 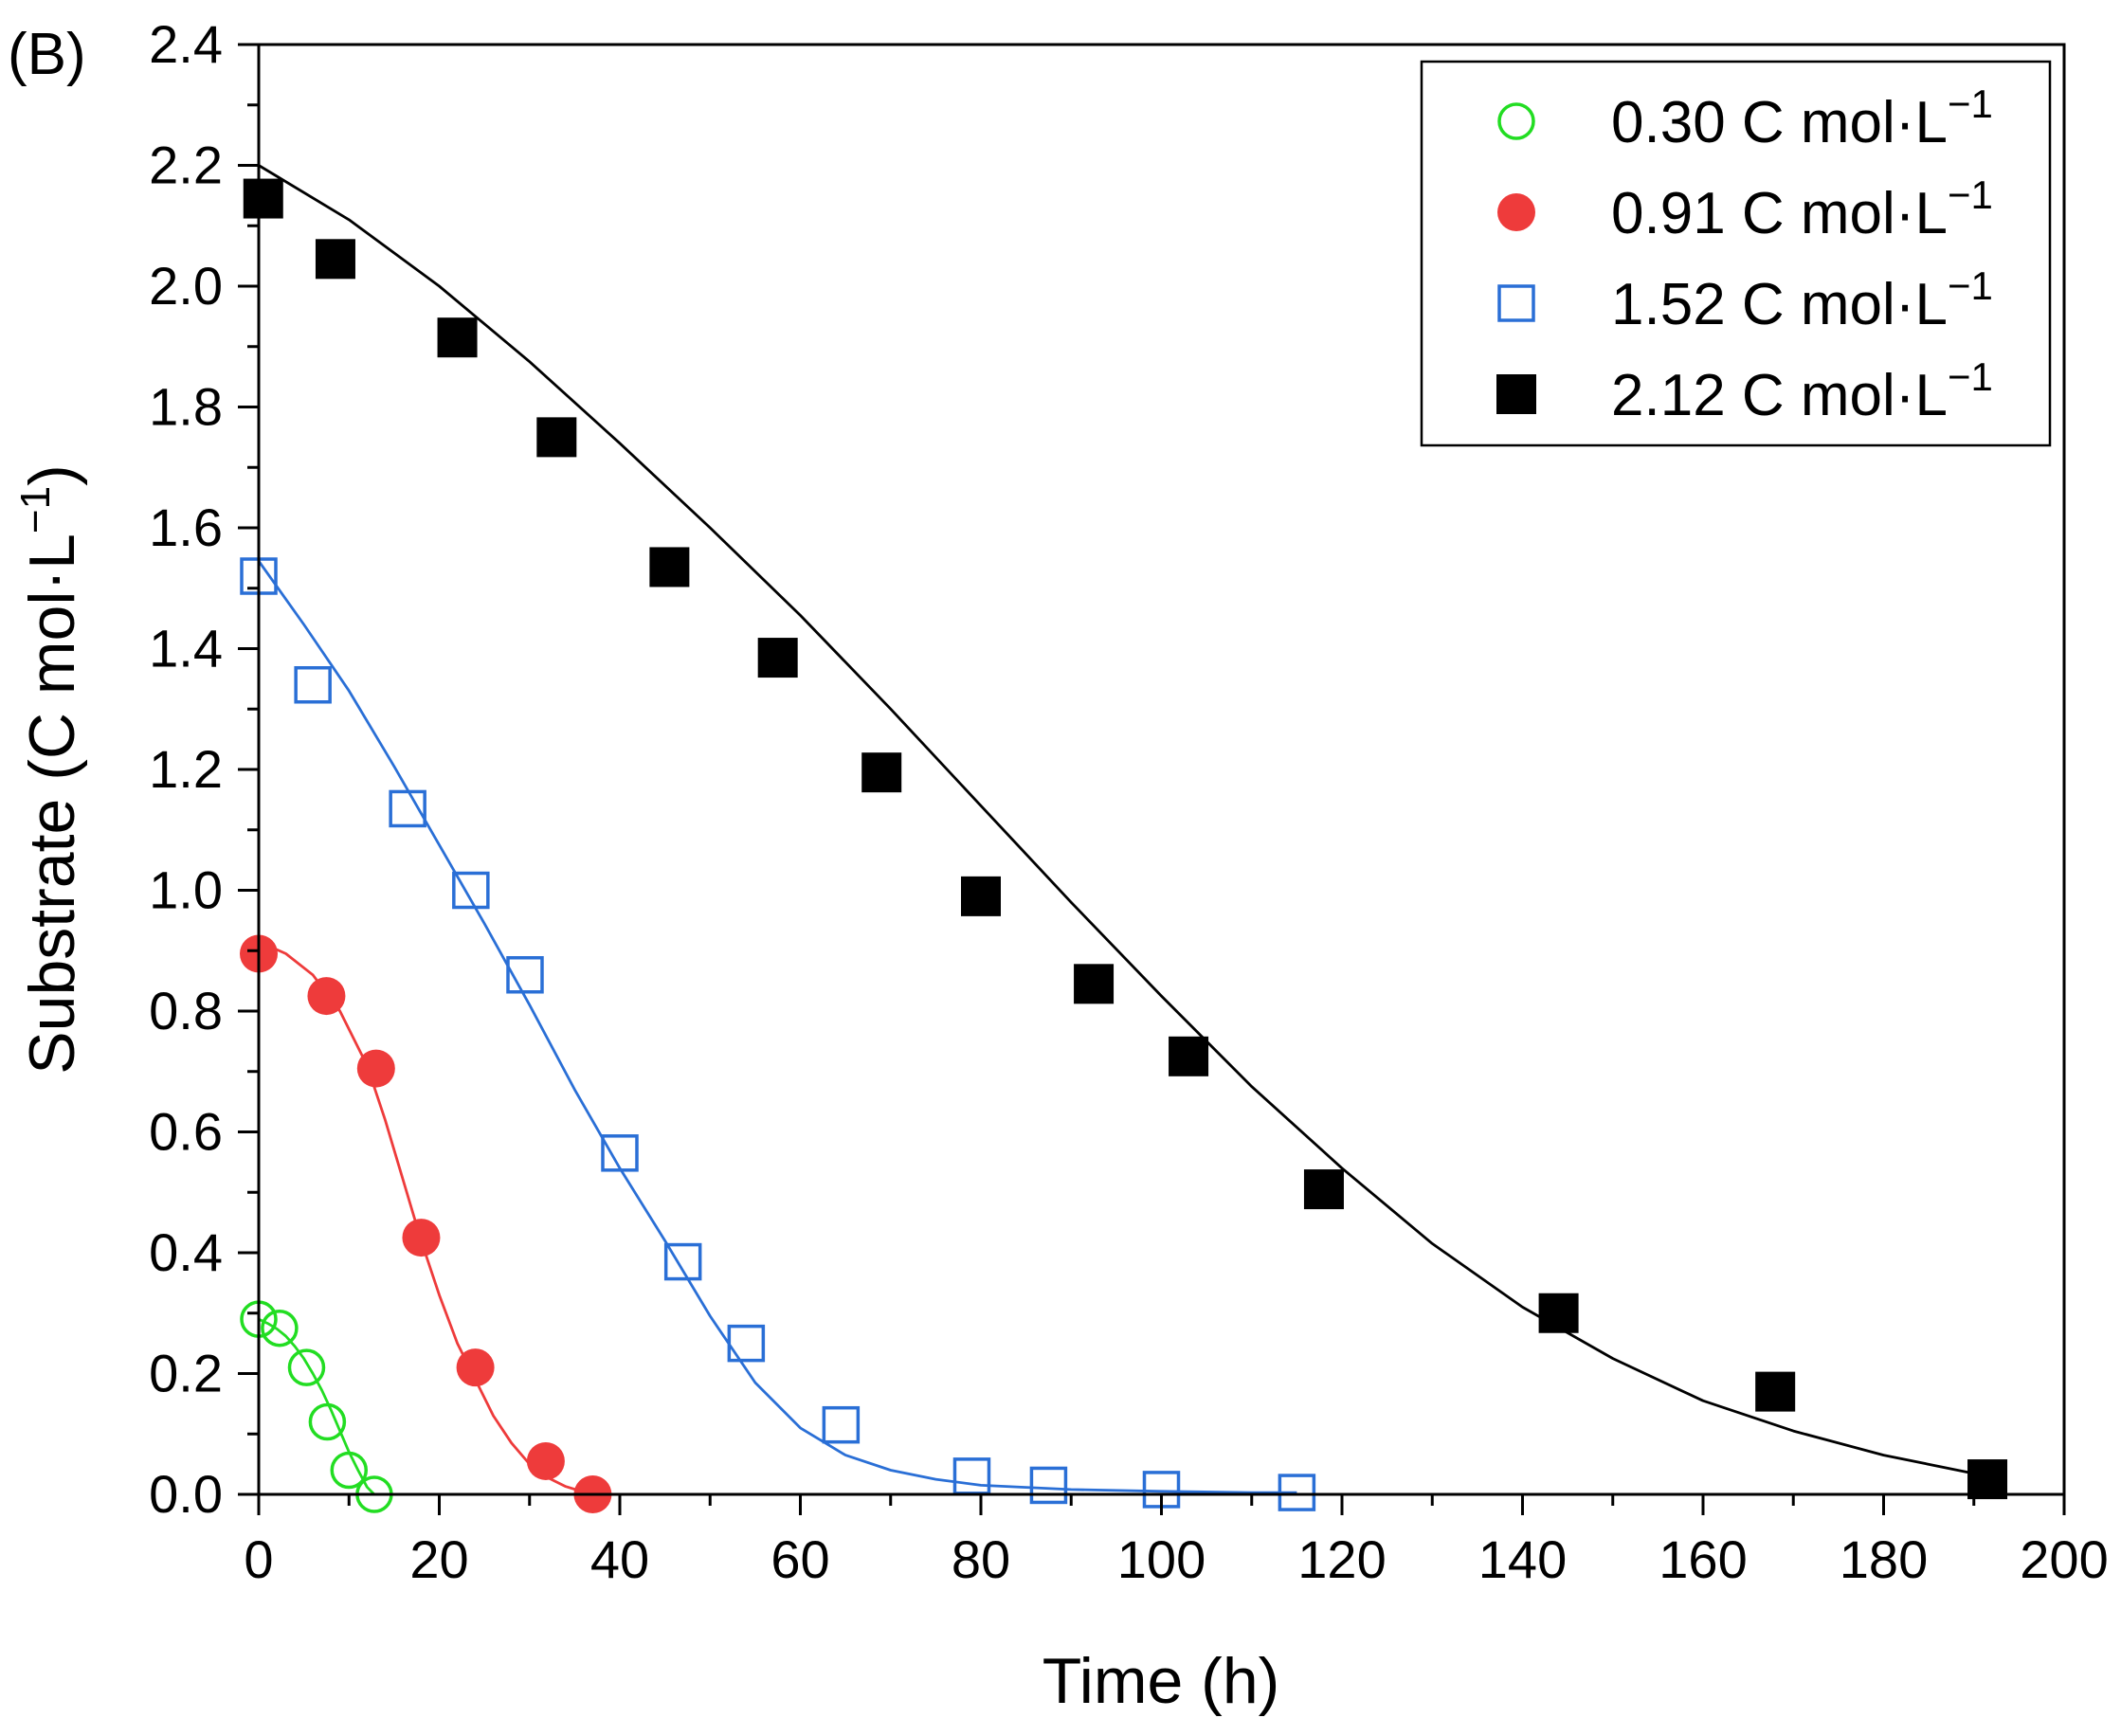 What do you see at coordinates (186, 407) in the screenshot?
I see `y-tick-label: 1.8` at bounding box center [186, 407].